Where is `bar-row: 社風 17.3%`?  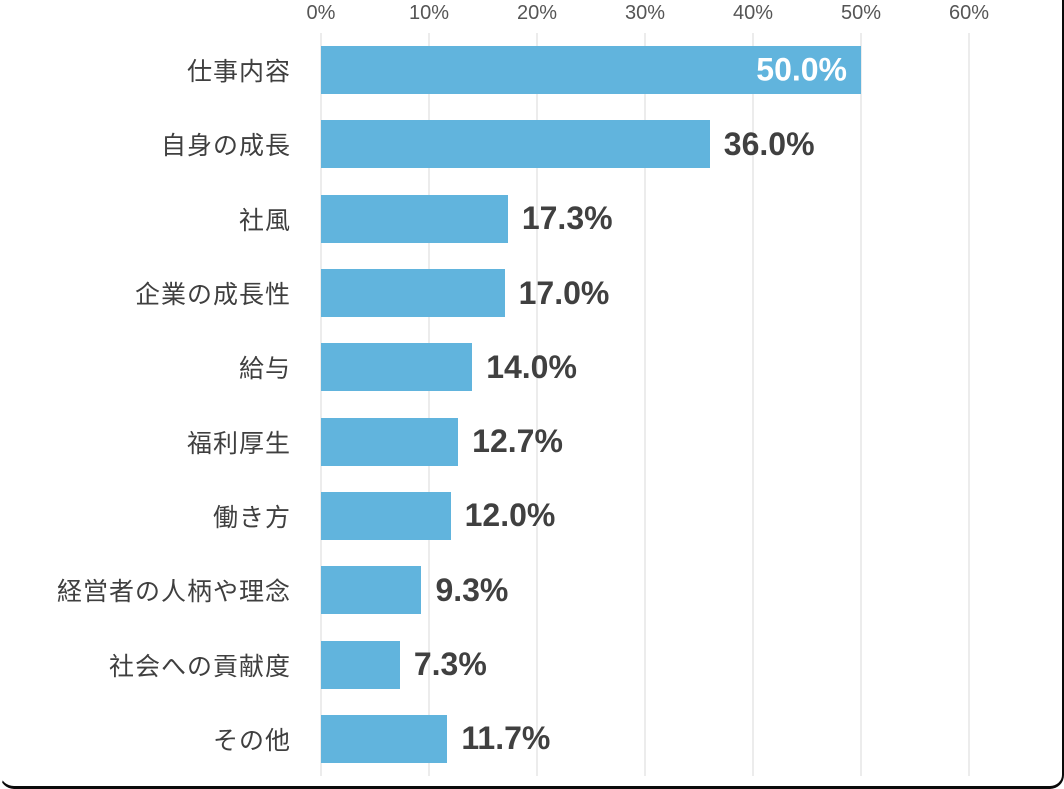
bar-row: 社風 17.3% is located at coordinates (604, 219).